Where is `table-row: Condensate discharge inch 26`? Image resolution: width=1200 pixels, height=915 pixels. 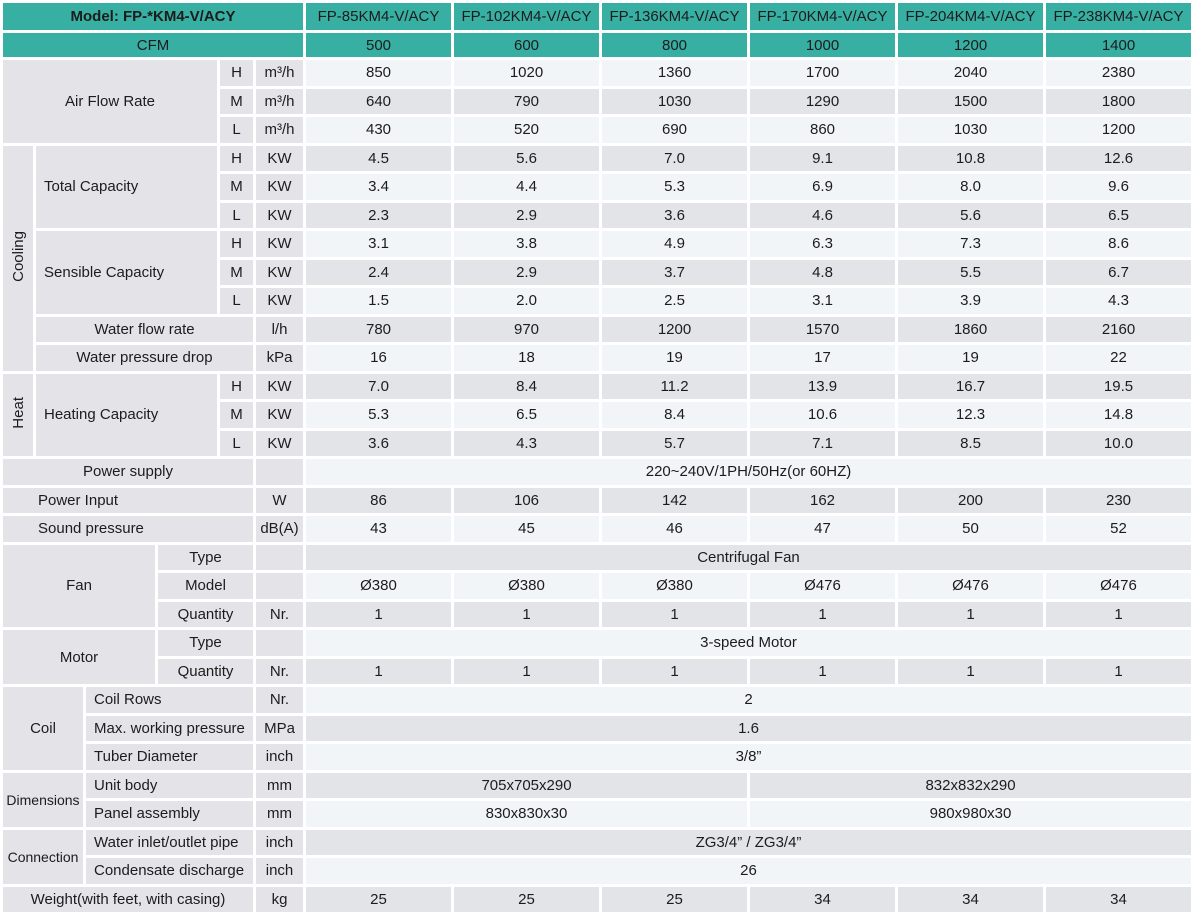
table-row: Condensate discharge inch 26 is located at coordinates (597, 871).